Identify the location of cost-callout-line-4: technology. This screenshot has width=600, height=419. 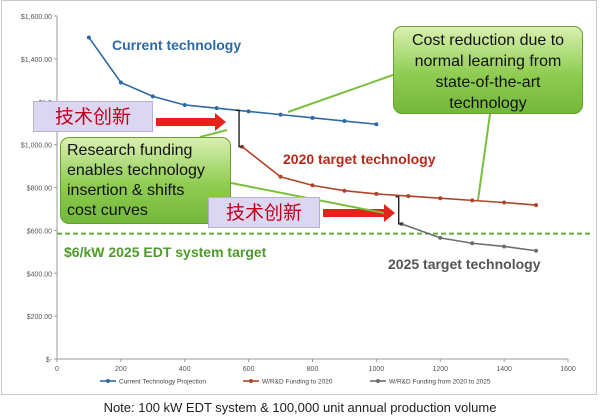
(488, 103).